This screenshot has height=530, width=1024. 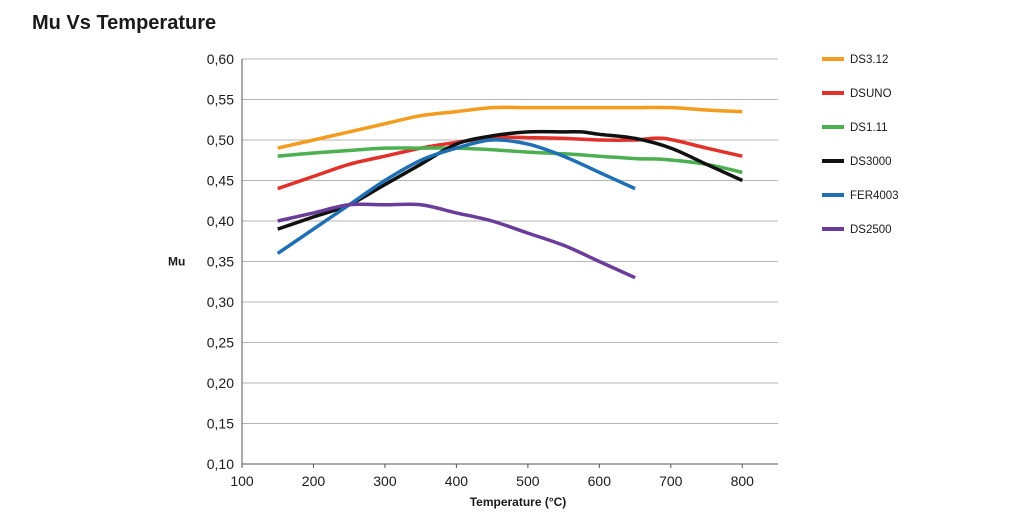 What do you see at coordinates (671, 481) in the screenshot?
I see `x-tick-label: 700` at bounding box center [671, 481].